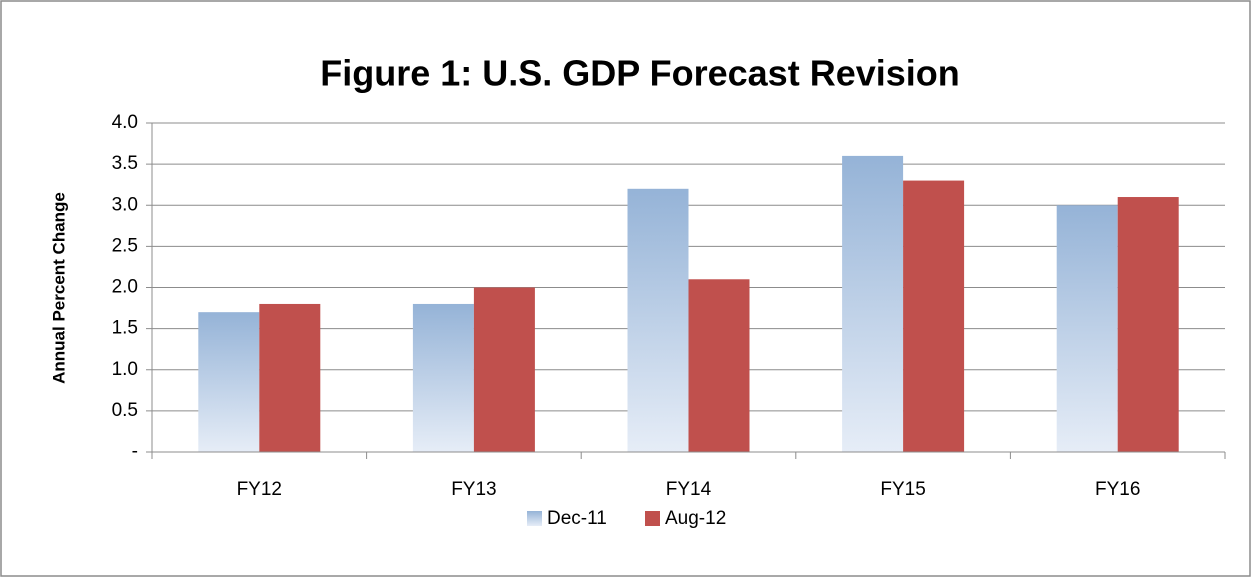 The width and height of the screenshot is (1252, 578). Describe the element at coordinates (902, 489) in the screenshot. I see `x-tick-label: FY15` at that location.